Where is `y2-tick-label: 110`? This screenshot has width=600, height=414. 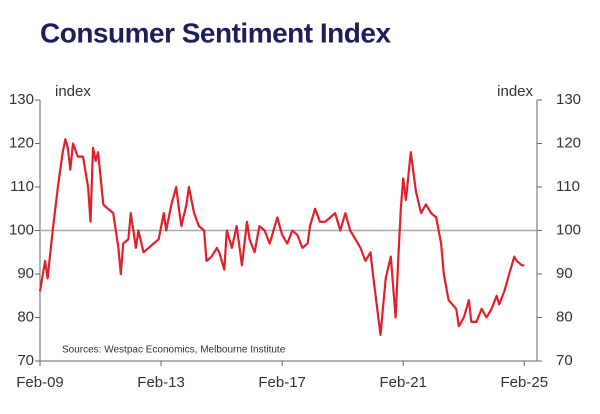
y2-tick-label: 110 is located at coordinates (568, 186).